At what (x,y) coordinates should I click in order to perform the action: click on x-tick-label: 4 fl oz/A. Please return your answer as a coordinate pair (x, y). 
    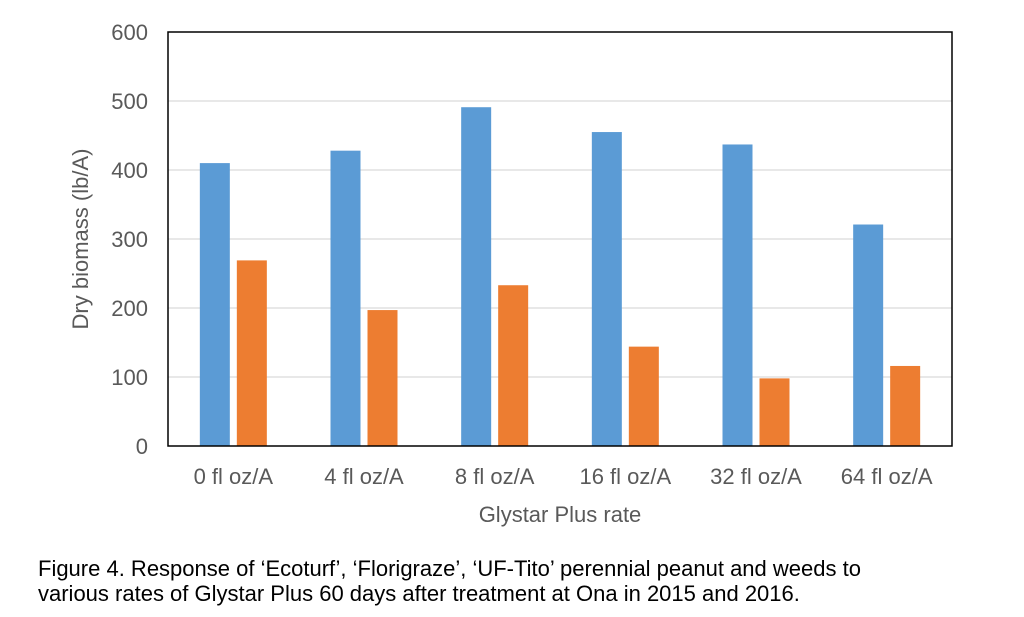
    Looking at the image, I should click on (364, 476).